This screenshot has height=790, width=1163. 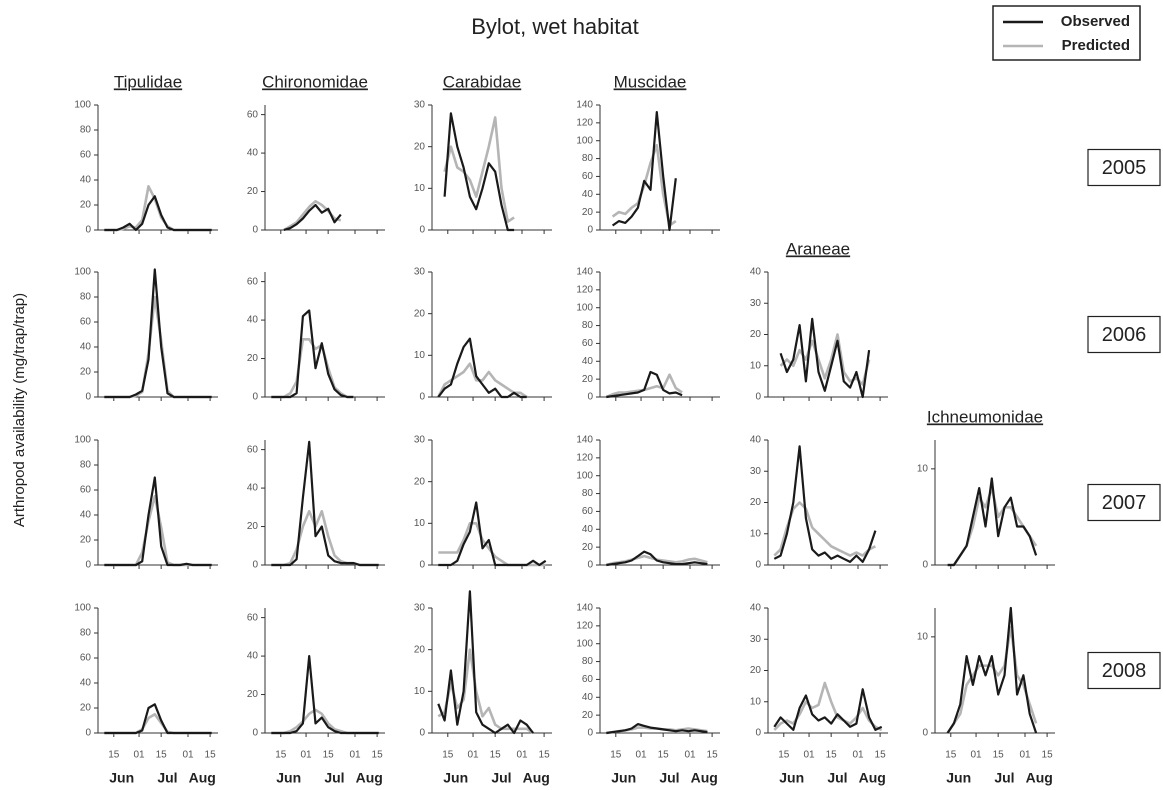 What do you see at coordinates (1096, 45) in the screenshot?
I see `legend-label: Predicted` at bounding box center [1096, 45].